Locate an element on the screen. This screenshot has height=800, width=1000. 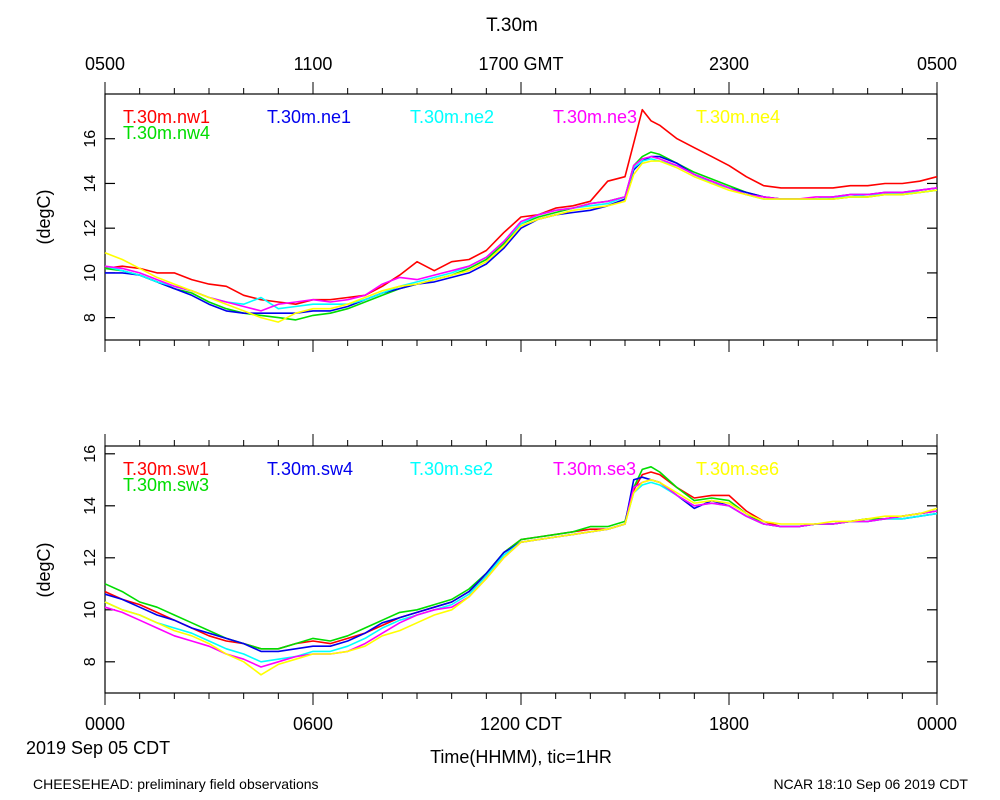
x-tick-label: 1700 GMT is located at coordinates (520, 64).